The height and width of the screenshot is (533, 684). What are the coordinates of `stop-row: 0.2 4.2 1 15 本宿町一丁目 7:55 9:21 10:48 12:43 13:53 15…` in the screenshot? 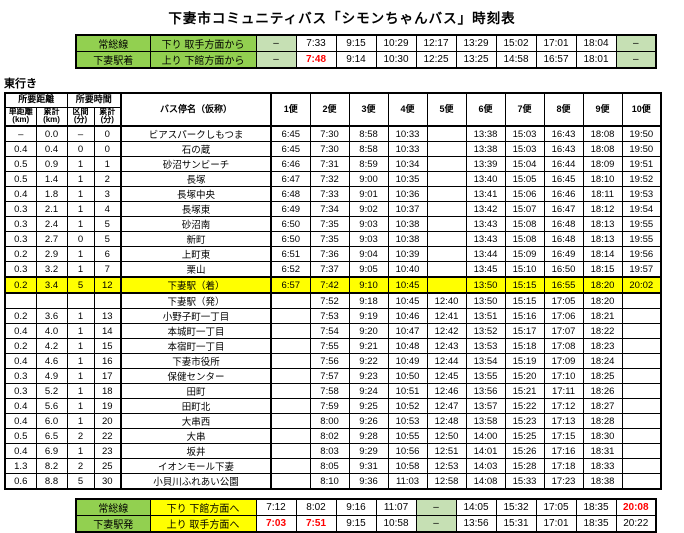 It's located at (333, 346).